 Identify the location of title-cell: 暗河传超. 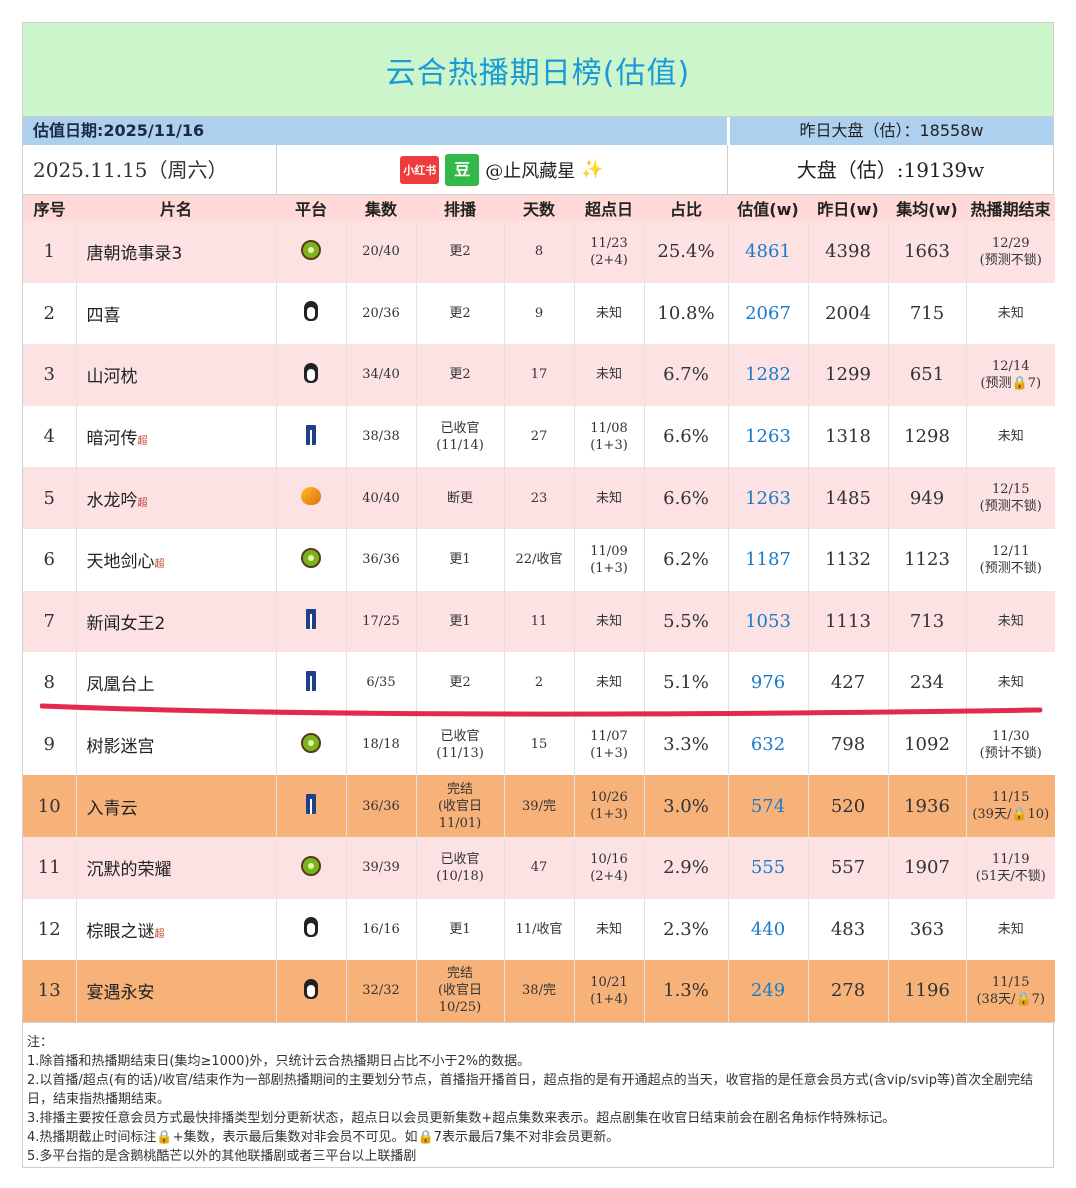
(176, 436).